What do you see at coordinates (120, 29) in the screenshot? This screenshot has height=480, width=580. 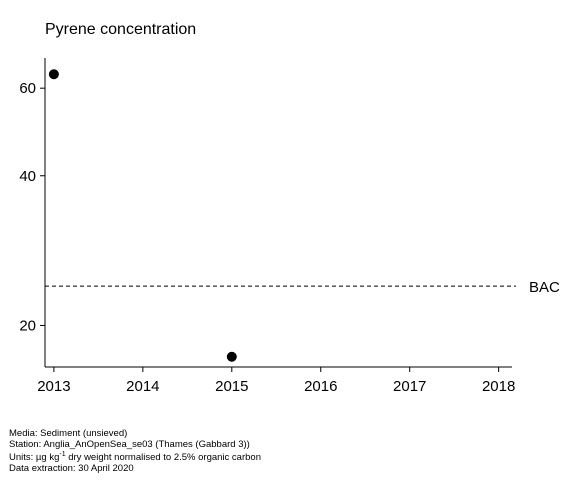 I see `chart-title: Pyrene concentration` at bounding box center [120, 29].